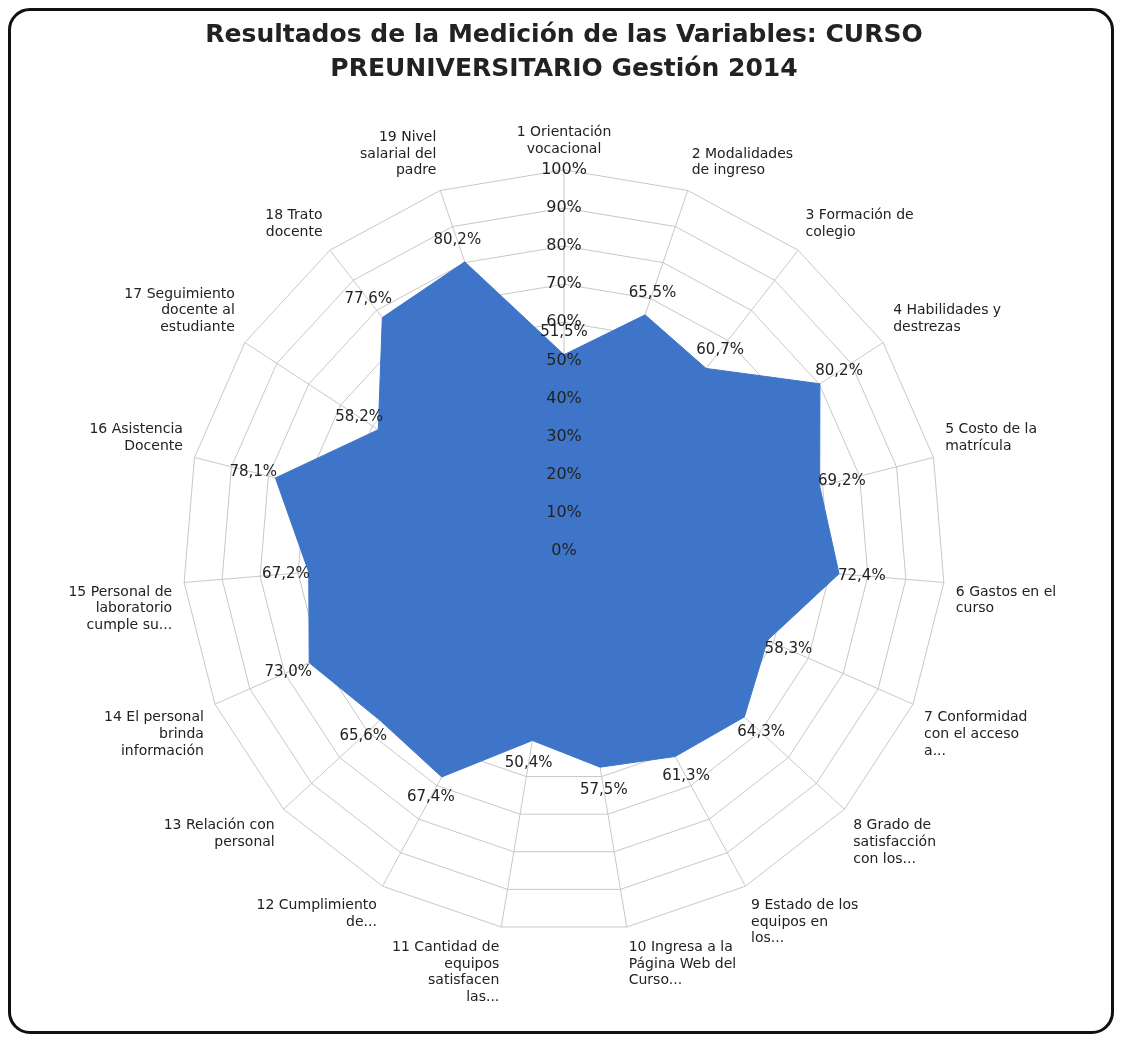 This screenshot has width=1128, height=1049. Describe the element at coordinates (564, 283) in the screenshot. I see `y-tick-label: 70%` at that location.